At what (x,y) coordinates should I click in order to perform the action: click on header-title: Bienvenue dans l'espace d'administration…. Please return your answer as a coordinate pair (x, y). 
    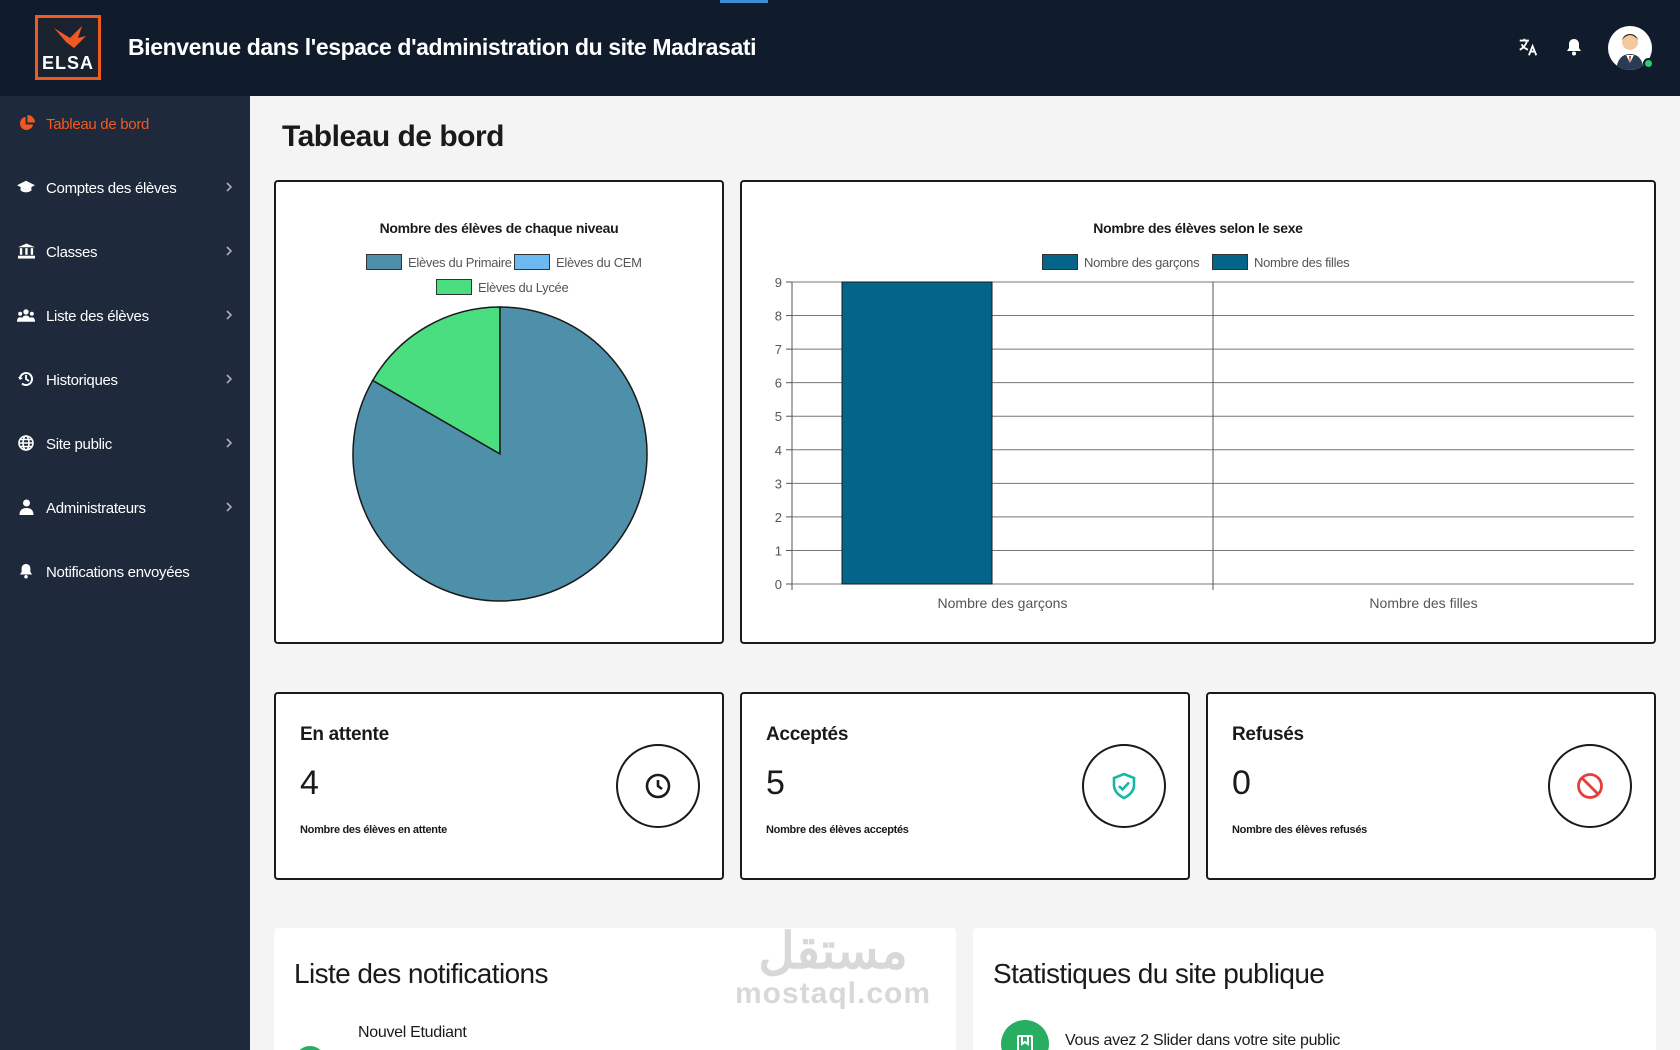
    Looking at the image, I should click on (442, 47).